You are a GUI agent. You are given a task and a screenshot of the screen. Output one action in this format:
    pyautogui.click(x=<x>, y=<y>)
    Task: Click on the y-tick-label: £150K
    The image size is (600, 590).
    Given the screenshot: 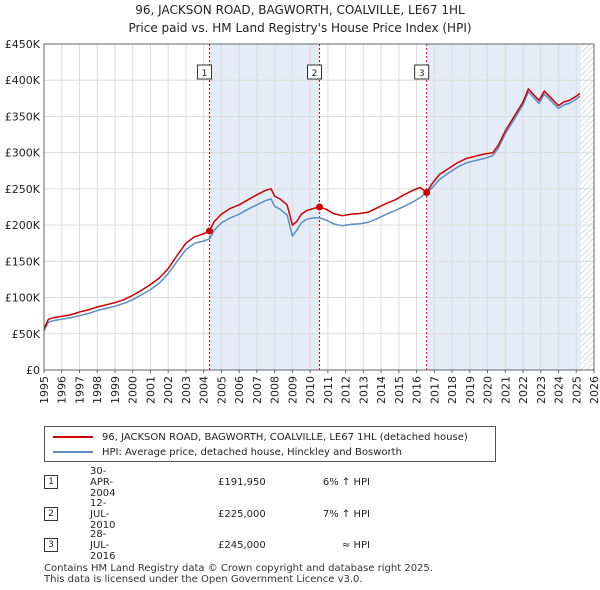 What is the action you would take?
    pyautogui.click(x=23, y=261)
    